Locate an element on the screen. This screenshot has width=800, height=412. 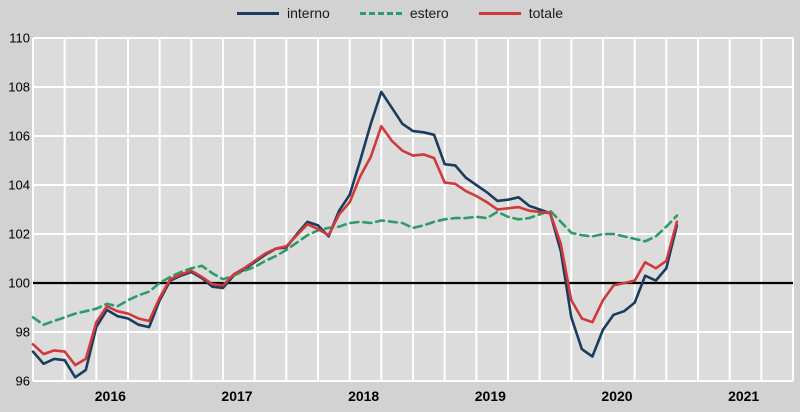
y-tick-label: 108 is located at coordinates (19, 87).